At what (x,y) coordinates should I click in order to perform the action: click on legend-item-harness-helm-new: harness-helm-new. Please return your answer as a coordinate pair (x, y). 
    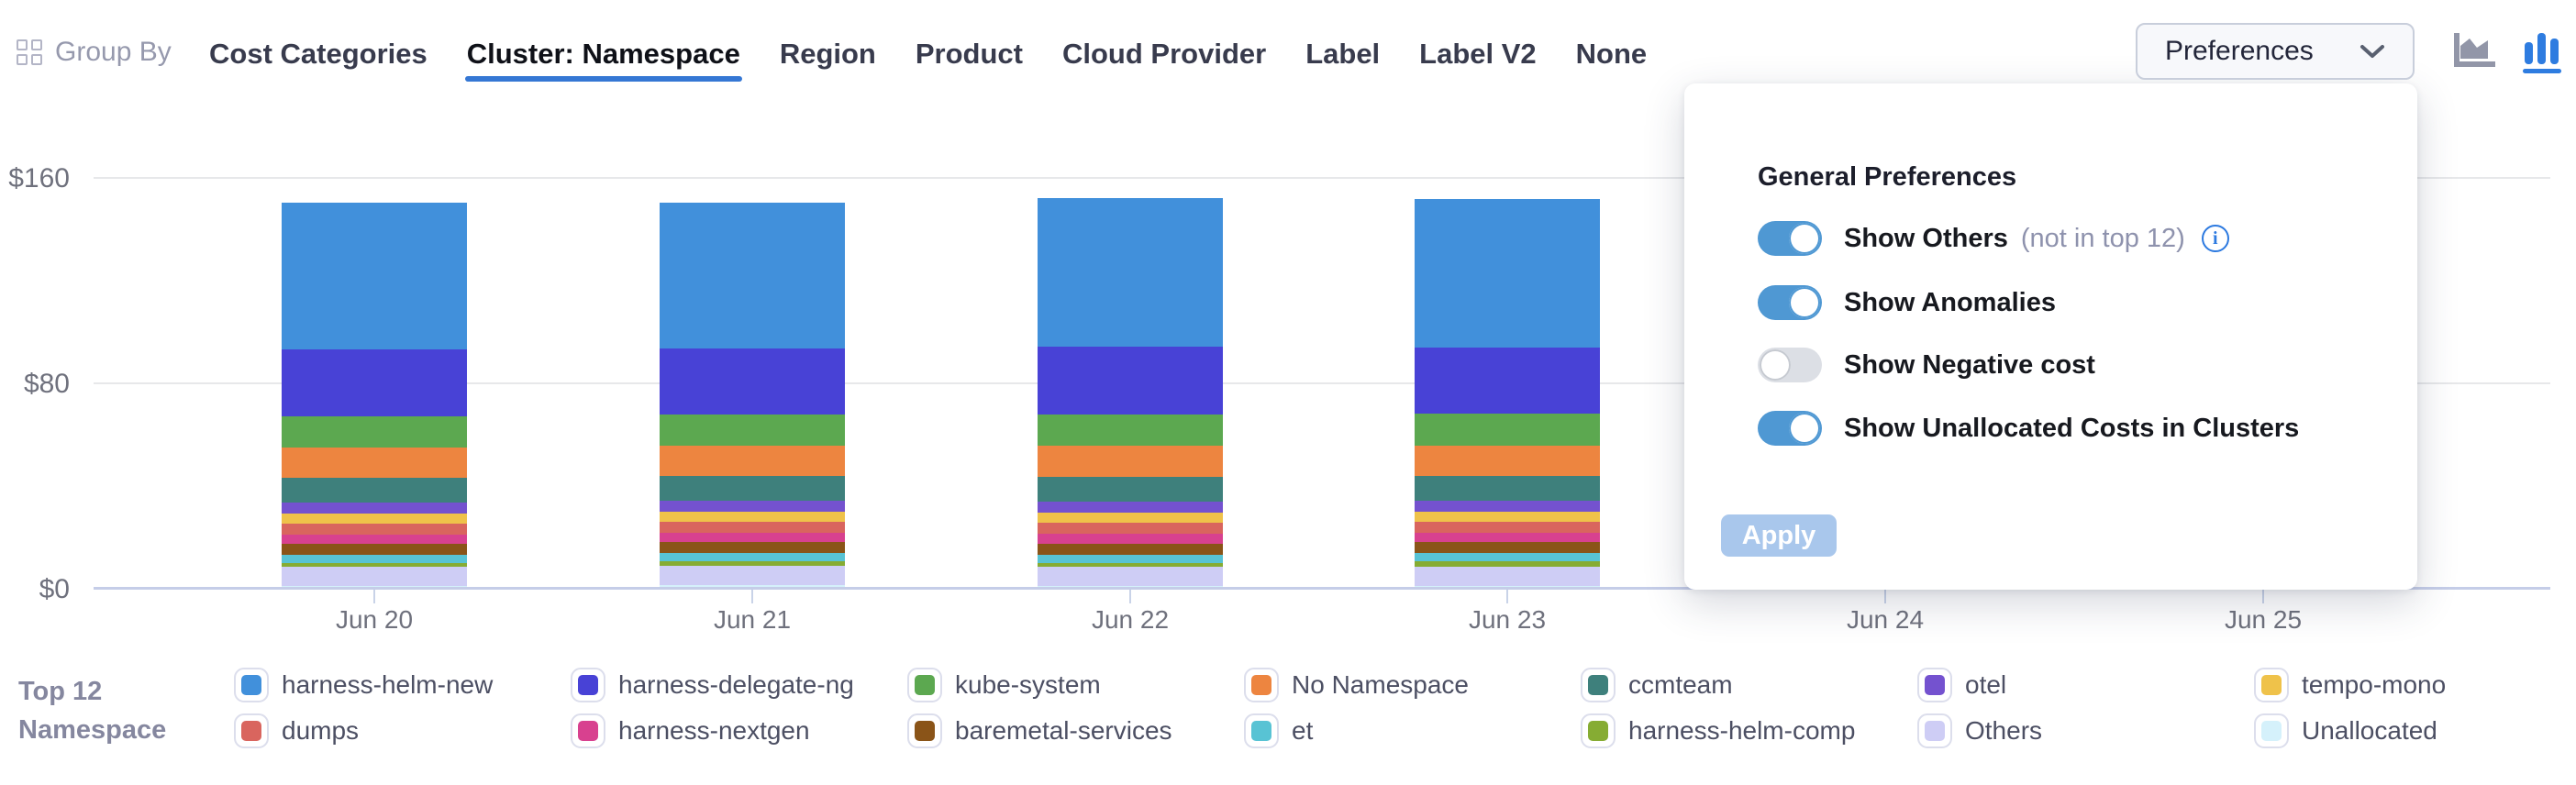
    Looking at the image, I should click on (363, 685).